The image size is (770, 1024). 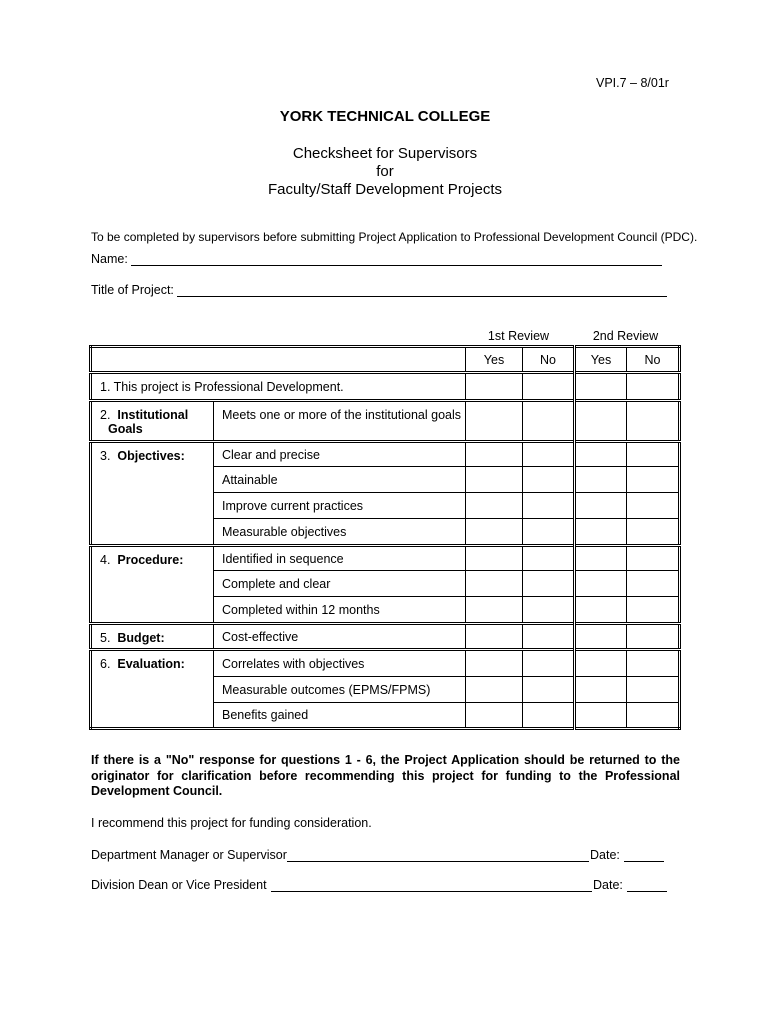 What do you see at coordinates (644, 855) in the screenshot?
I see `supervisor-date-field` at bounding box center [644, 855].